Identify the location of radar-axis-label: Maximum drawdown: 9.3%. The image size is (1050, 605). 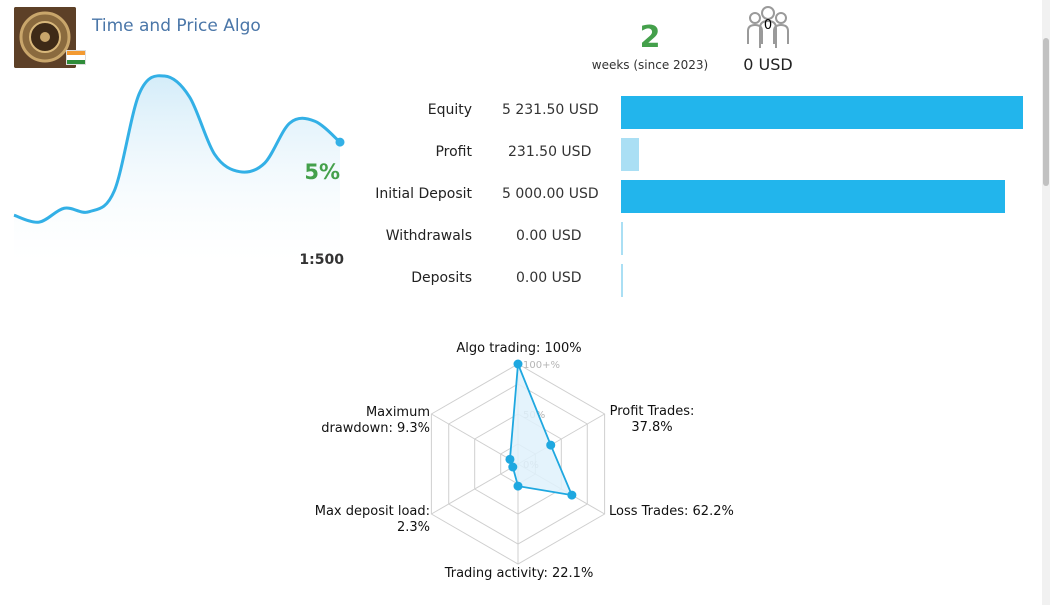
(375, 420).